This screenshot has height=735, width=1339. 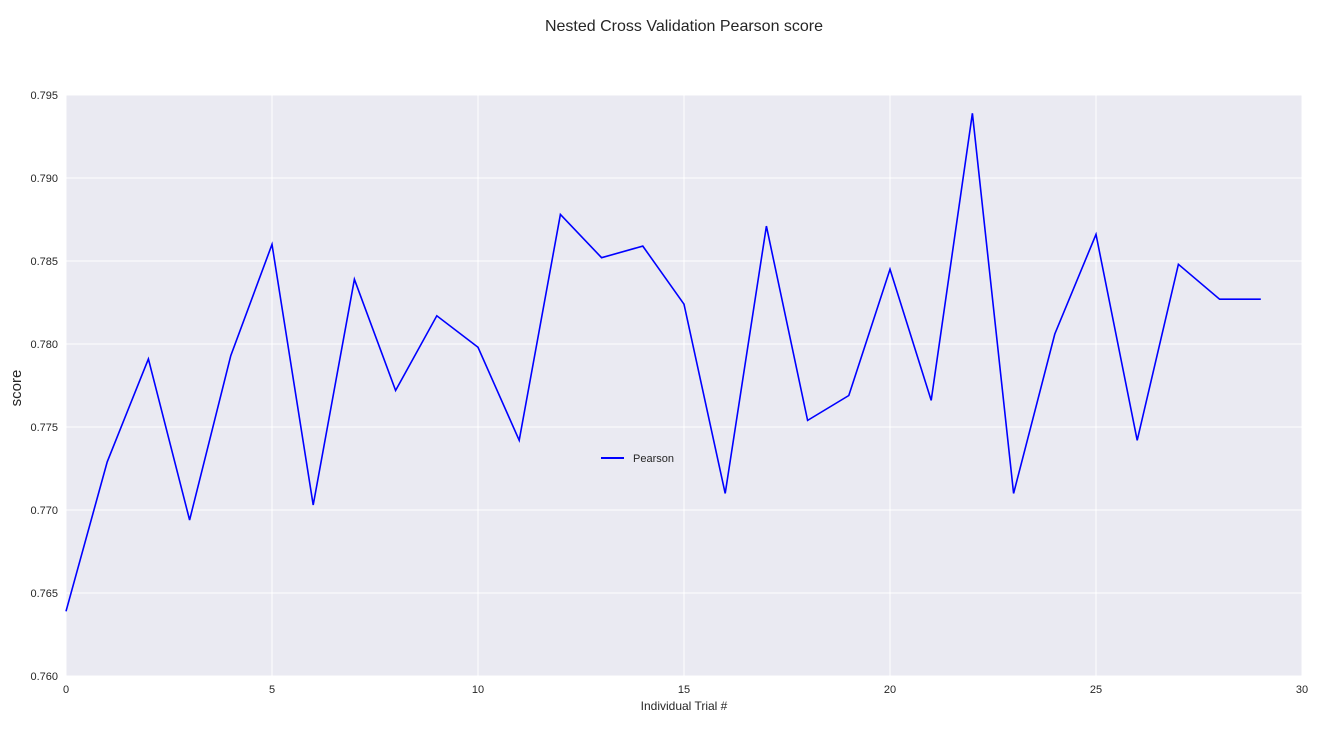 What do you see at coordinates (272, 690) in the screenshot?
I see `x-tick-label: 5` at bounding box center [272, 690].